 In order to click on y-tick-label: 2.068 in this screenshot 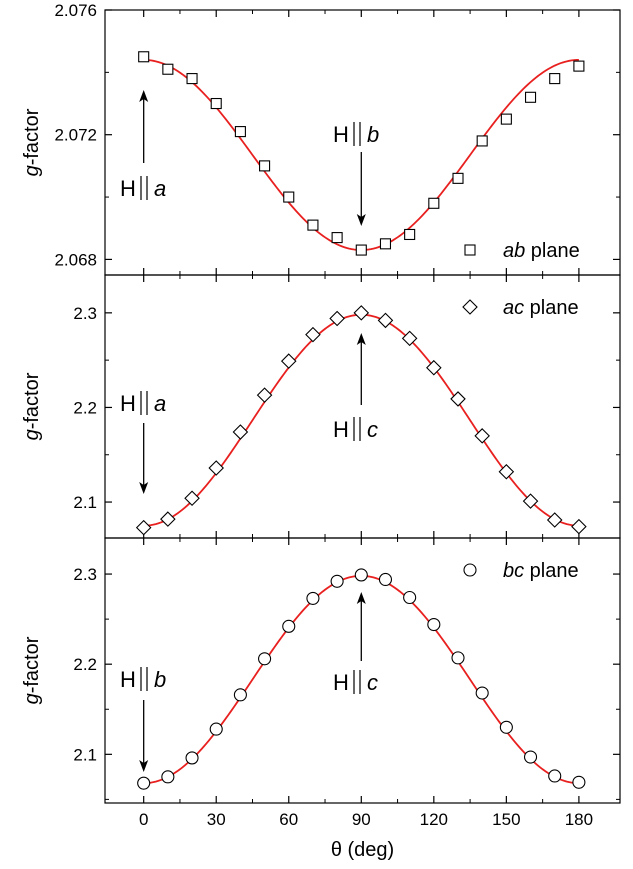, I will do `click(75, 259)`.